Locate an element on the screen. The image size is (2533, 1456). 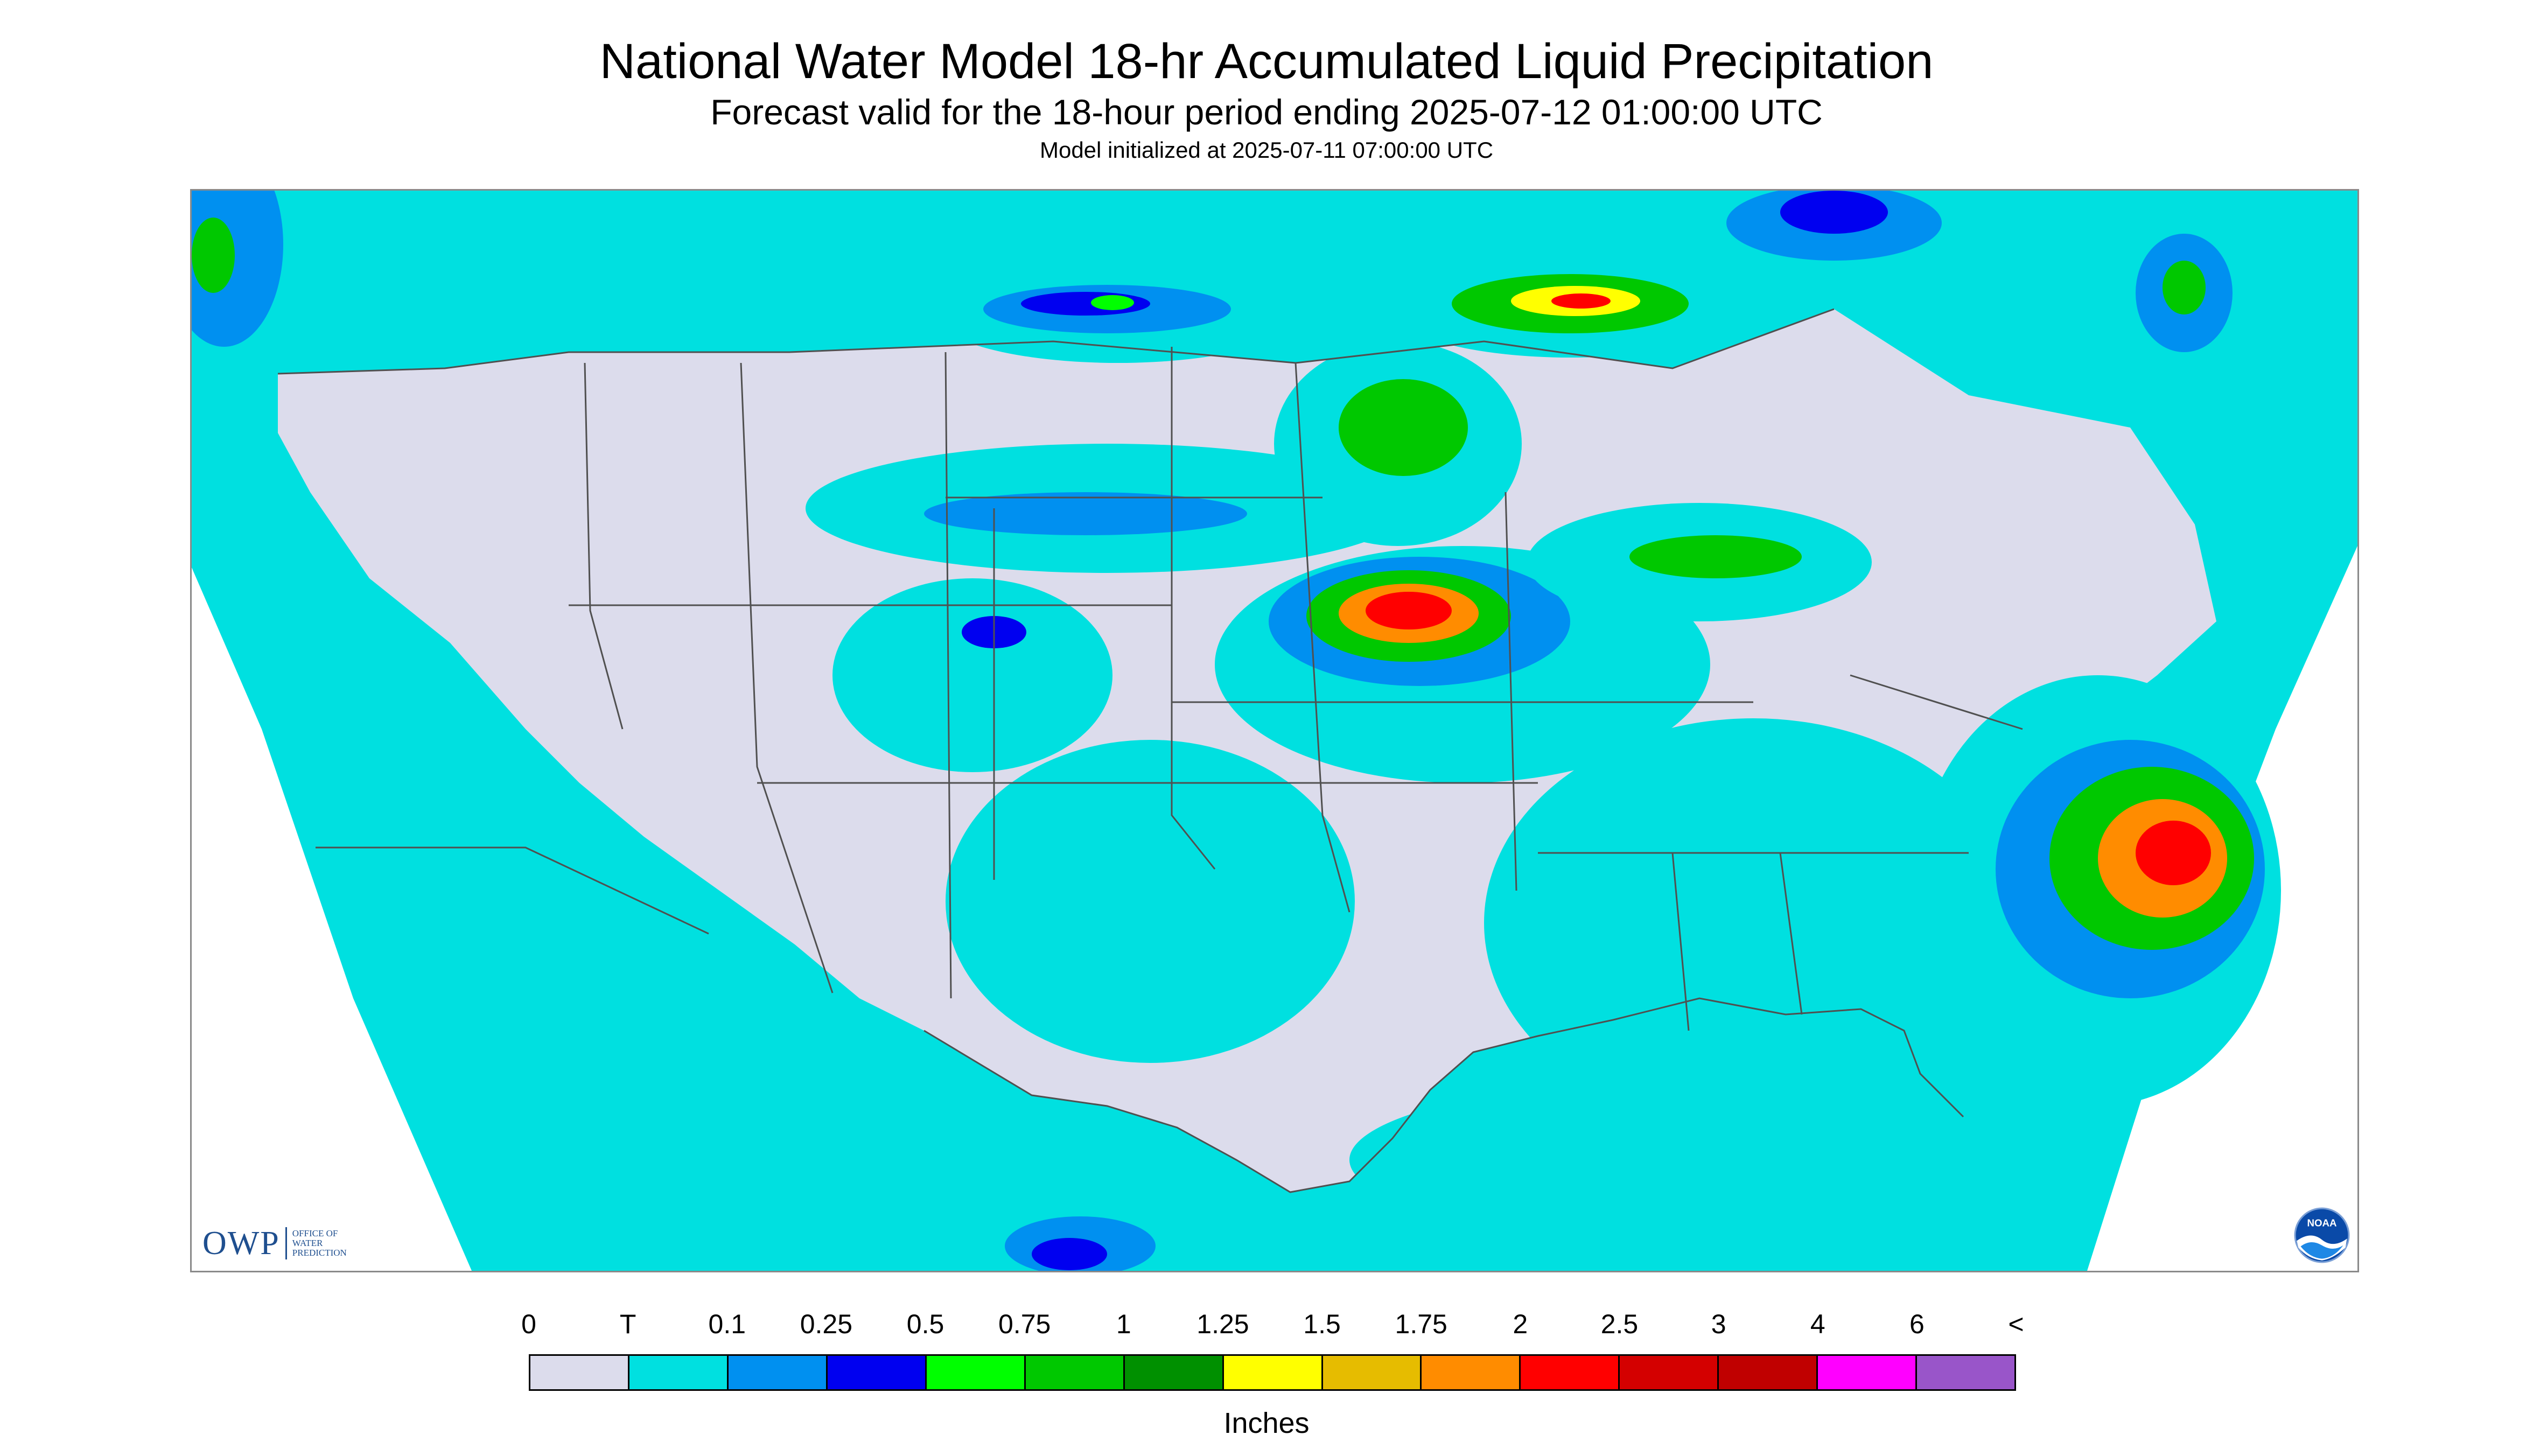
legend-label: 0 is located at coordinates (529, 1324).